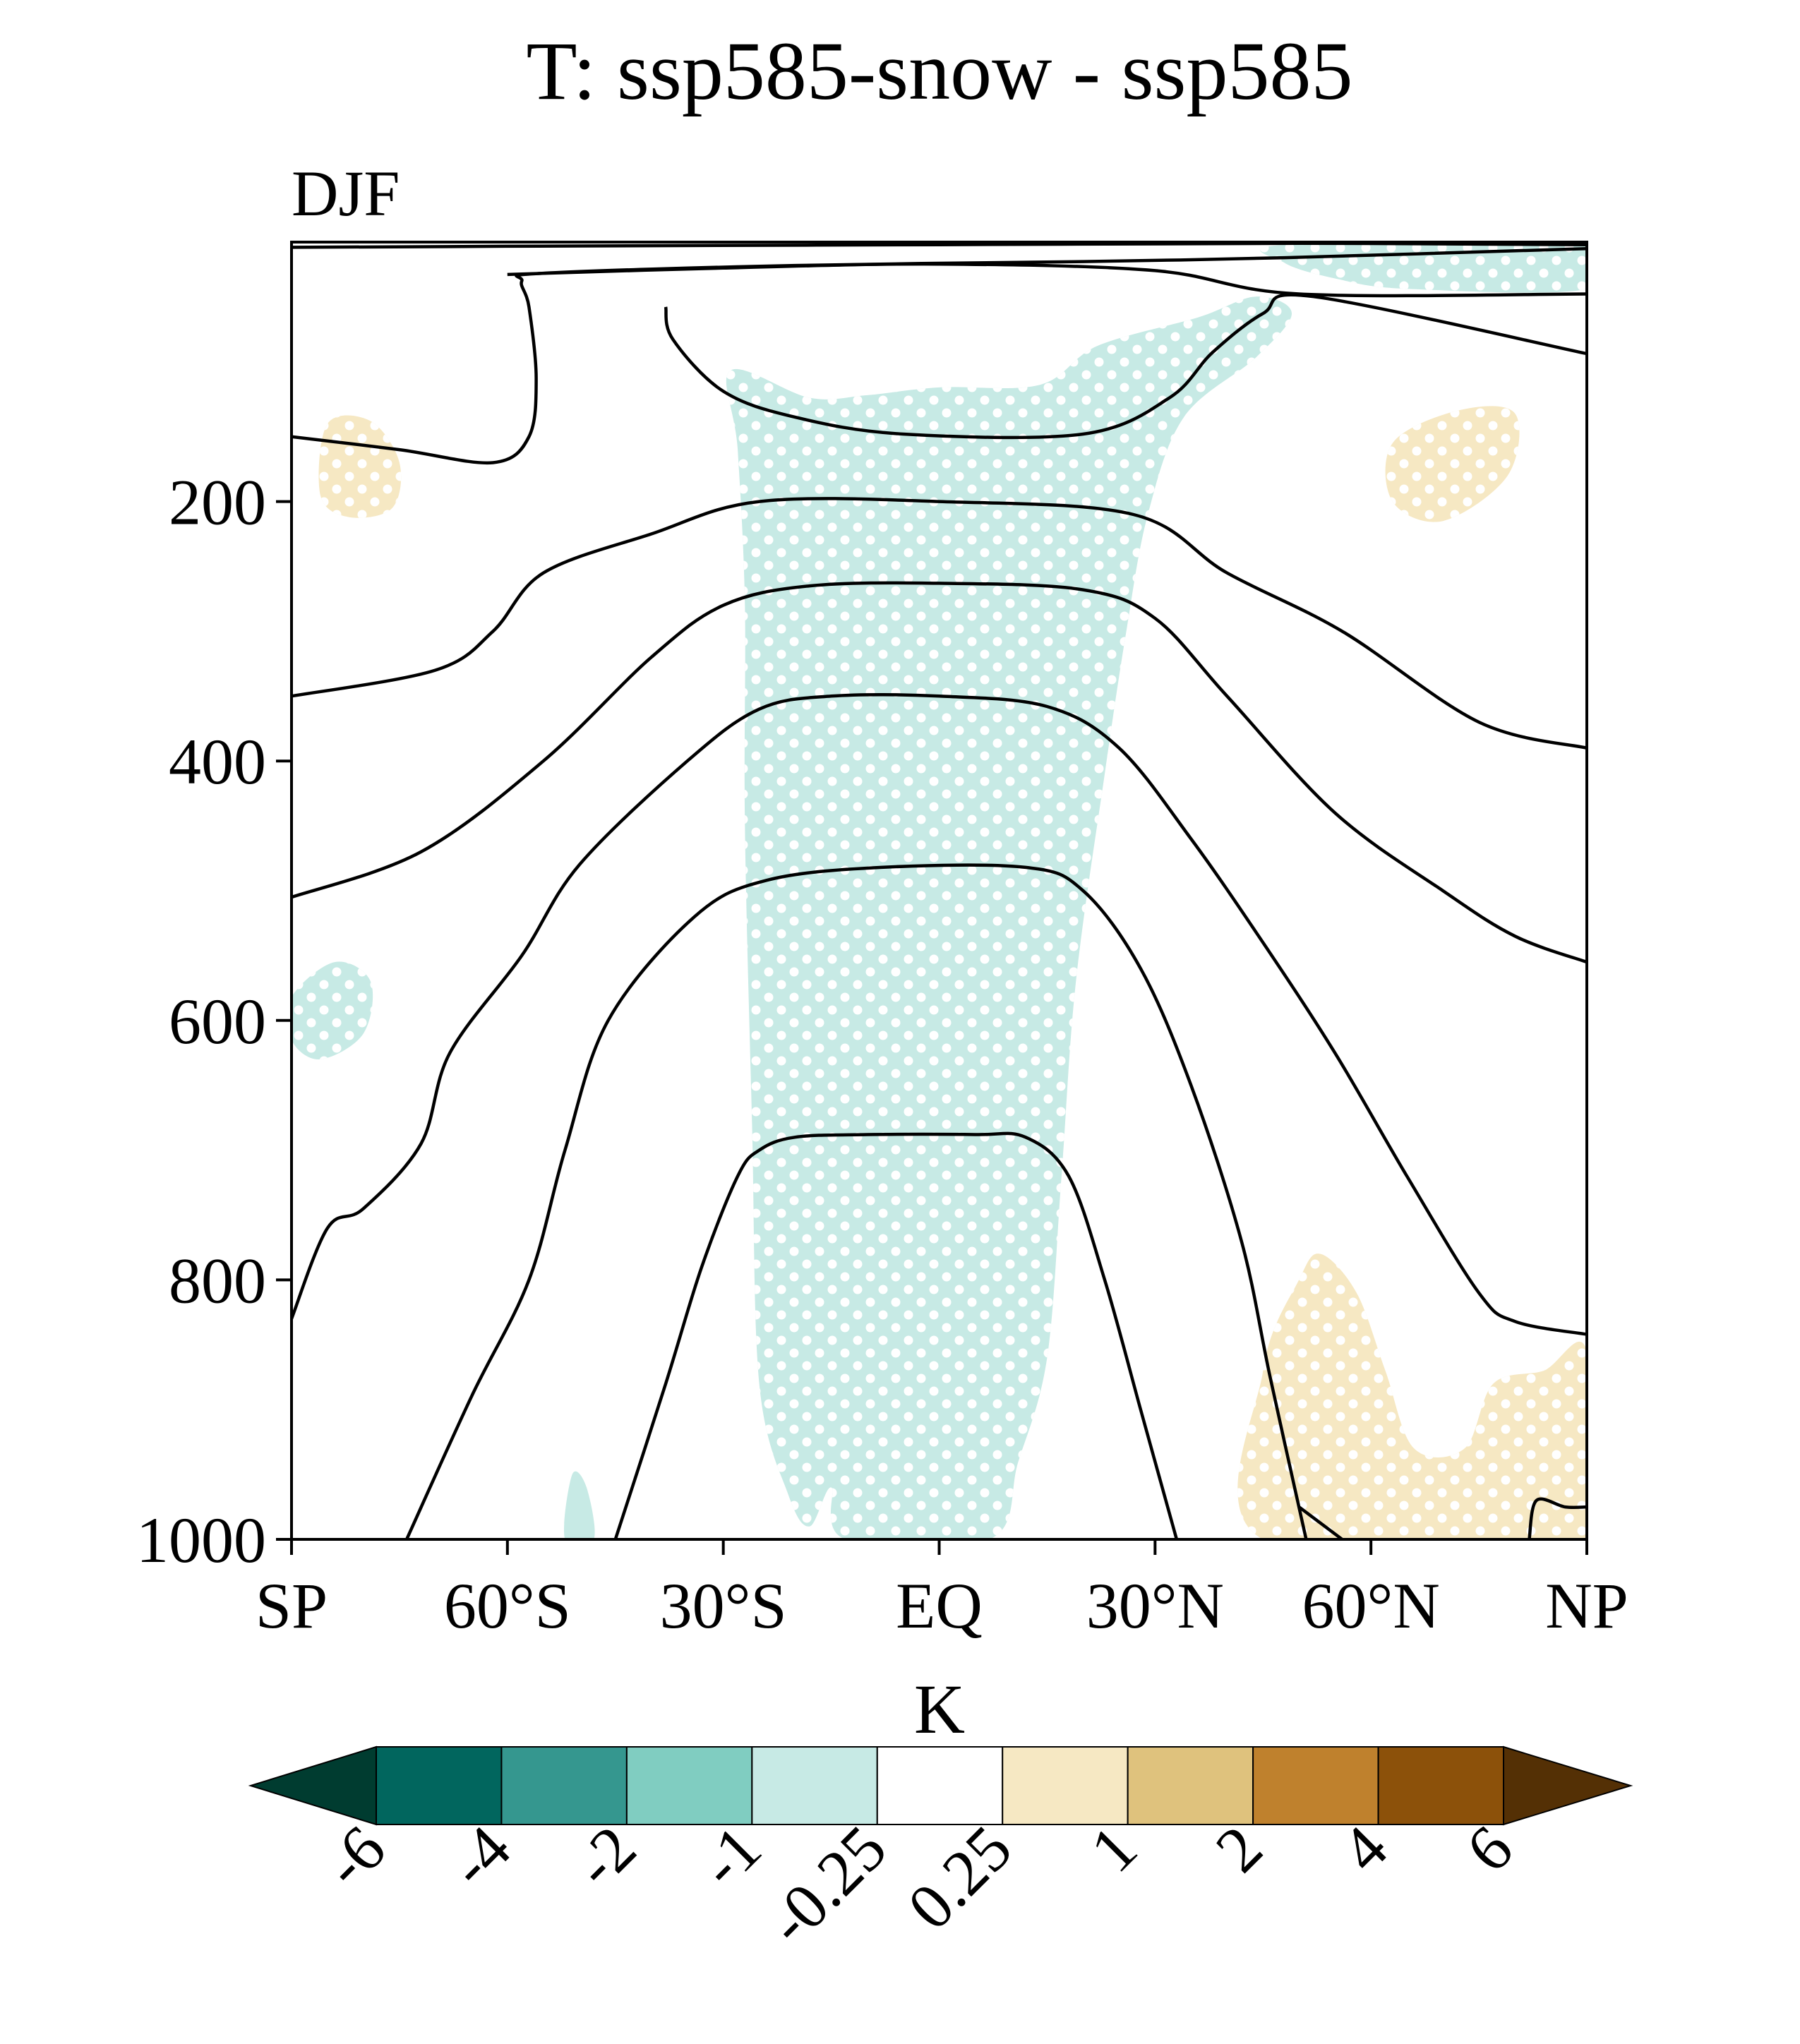 Image resolution: width=1800 pixels, height=2044 pixels. Describe the element at coordinates (1155, 1606) in the screenshot. I see `x-tick-label: 30°N` at that location.